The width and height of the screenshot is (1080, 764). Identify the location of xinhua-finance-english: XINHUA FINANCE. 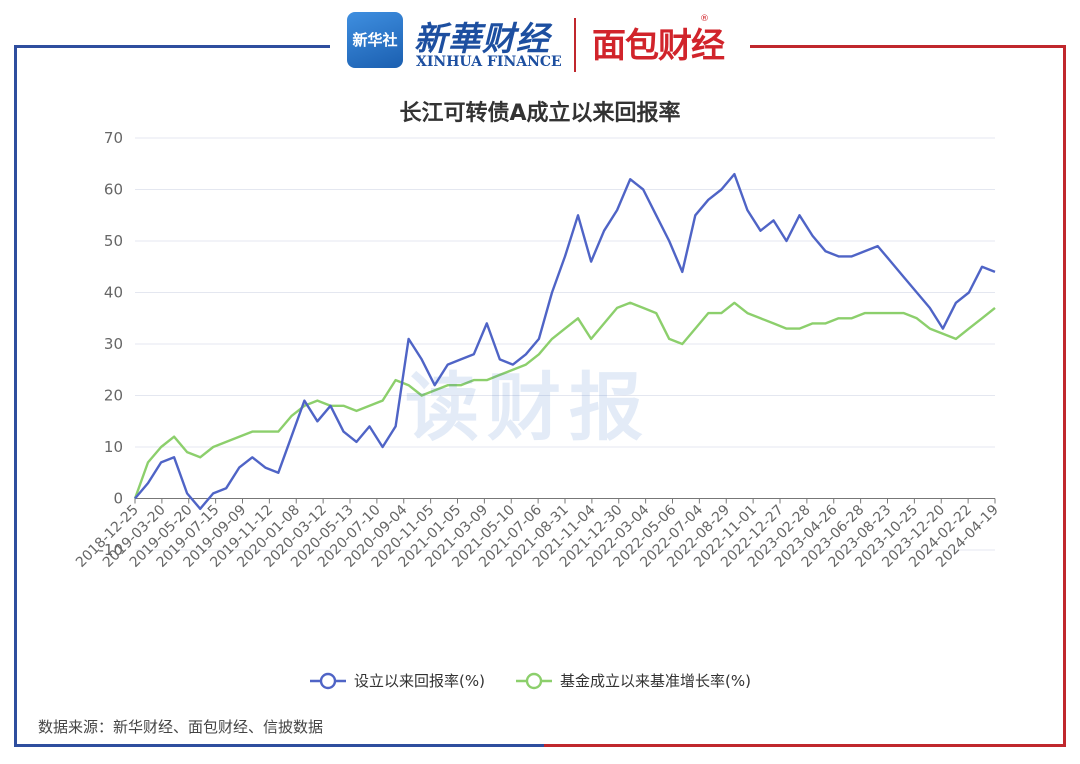
(489, 62).